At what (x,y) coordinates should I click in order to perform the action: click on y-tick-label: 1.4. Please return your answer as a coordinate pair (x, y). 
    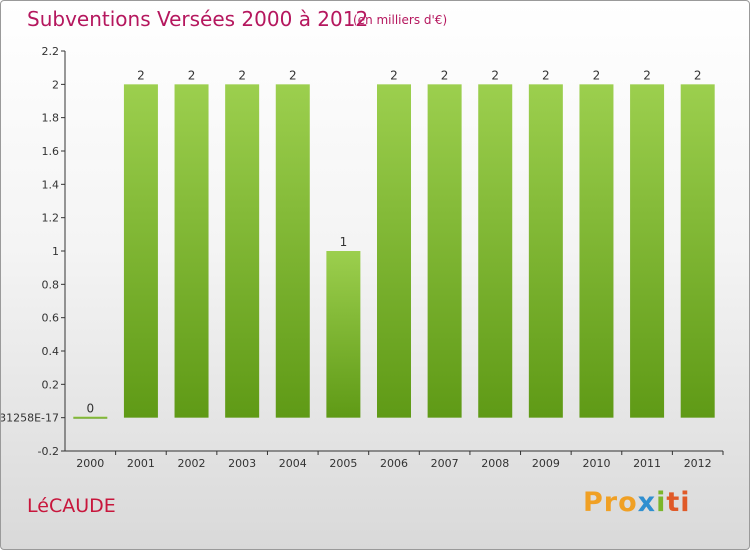
    Looking at the image, I should click on (51, 184).